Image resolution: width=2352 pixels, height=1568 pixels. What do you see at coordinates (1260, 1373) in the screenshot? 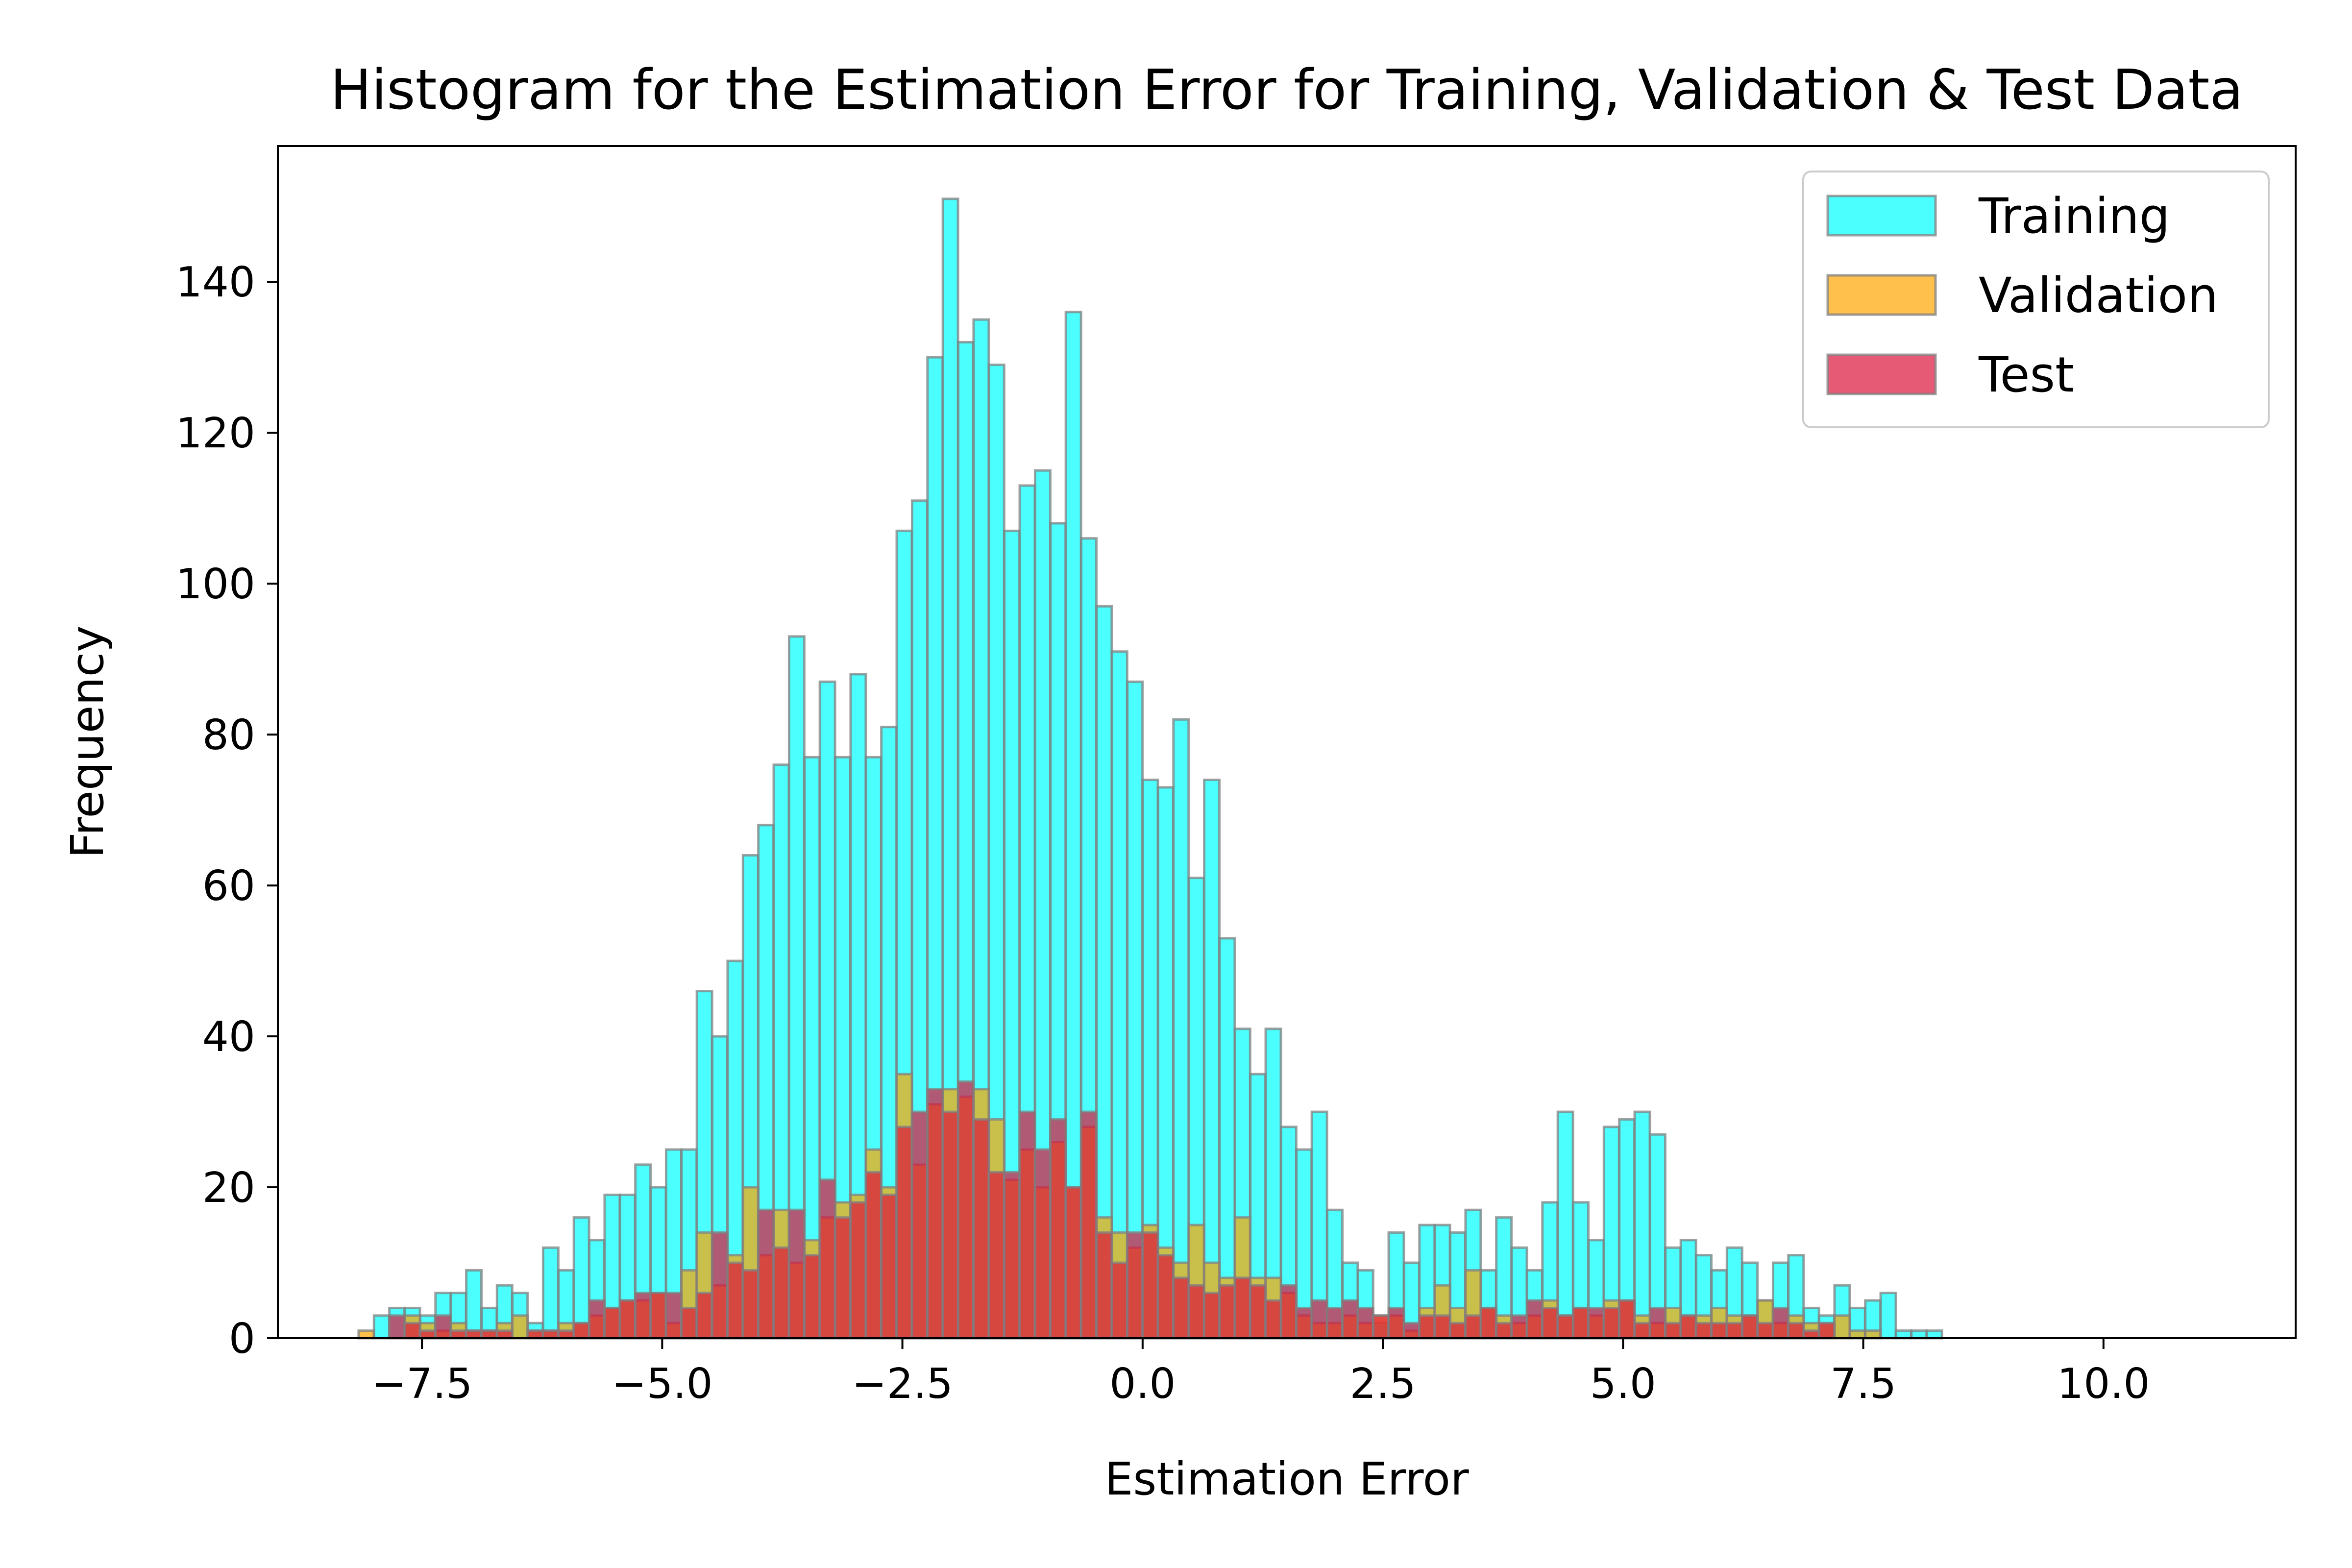
I see `x-axis-ticks: −7.5 −5.0 −2.5 0.0 2.5 5.0 7.5 10.0` at bounding box center [1260, 1373].